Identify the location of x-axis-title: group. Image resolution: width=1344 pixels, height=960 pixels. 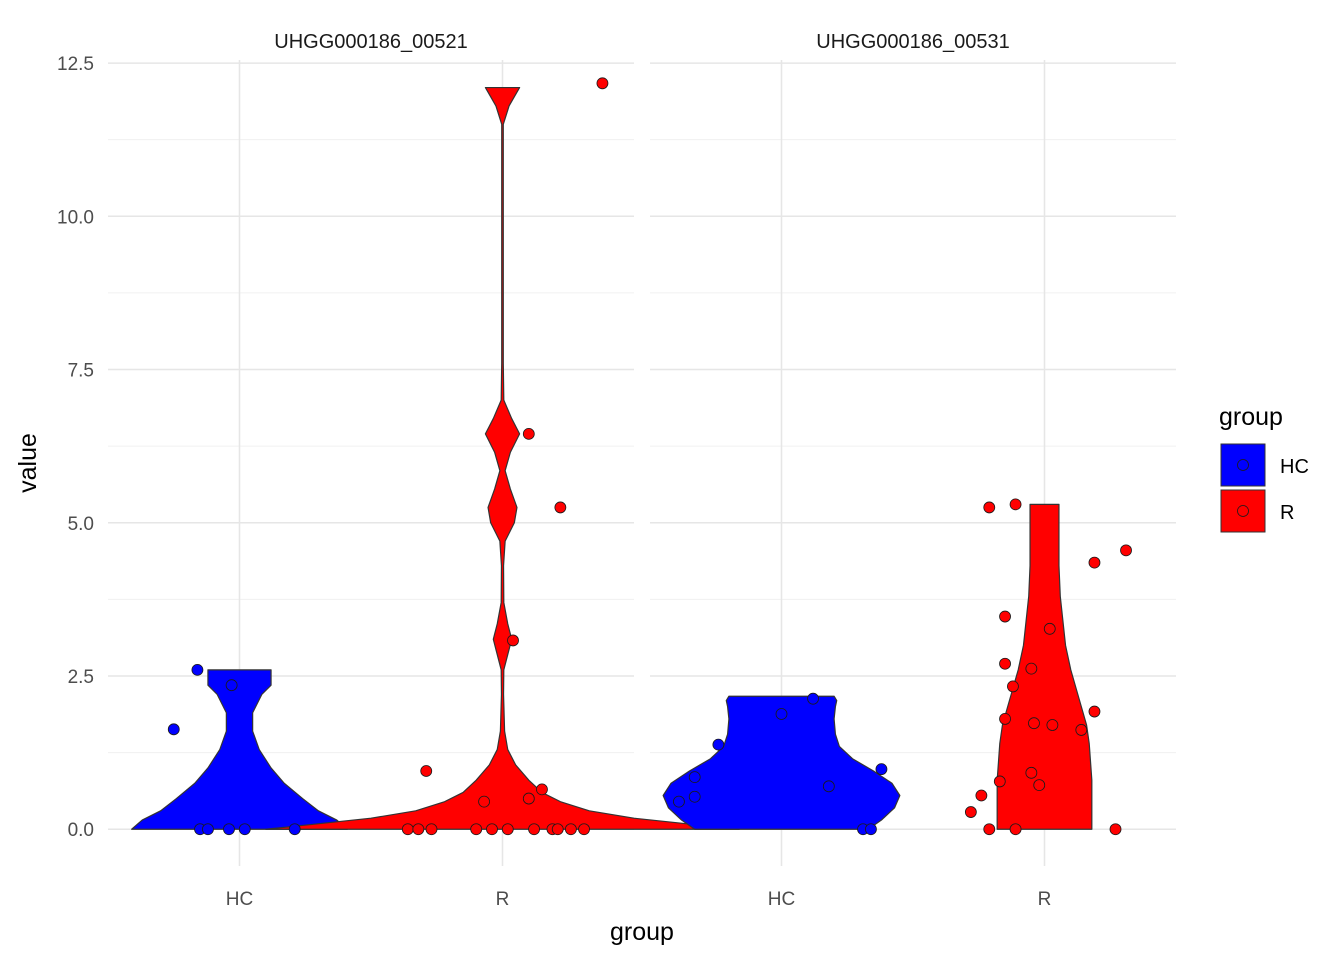
(642, 932).